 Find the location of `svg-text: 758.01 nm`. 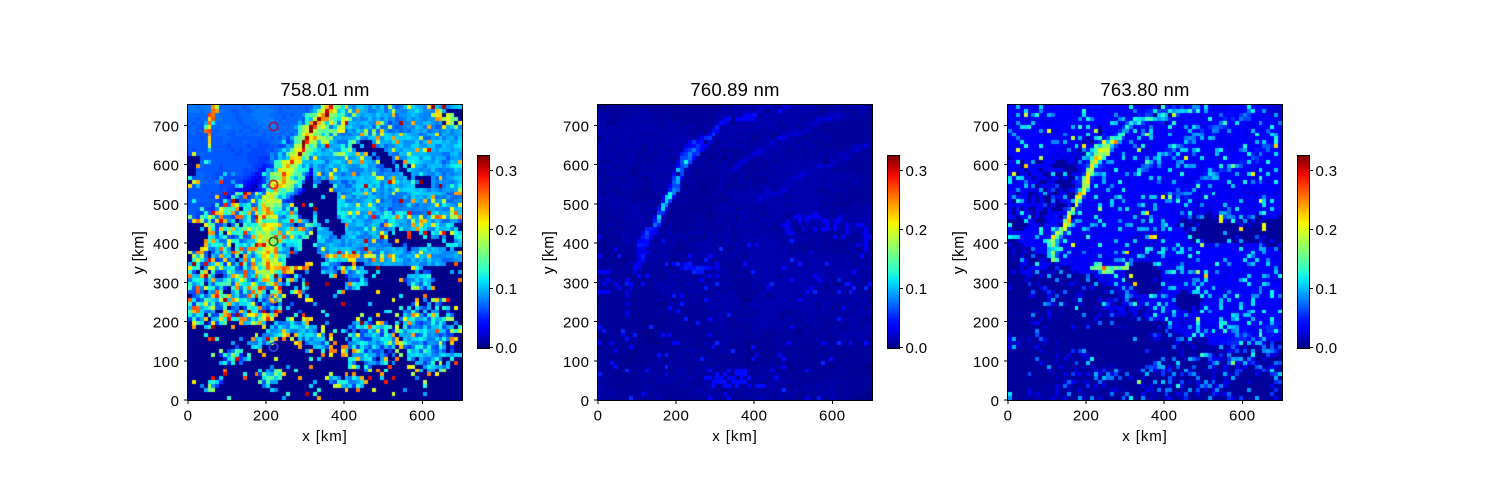

svg-text: 758.01 nm is located at coordinates (324, 89).